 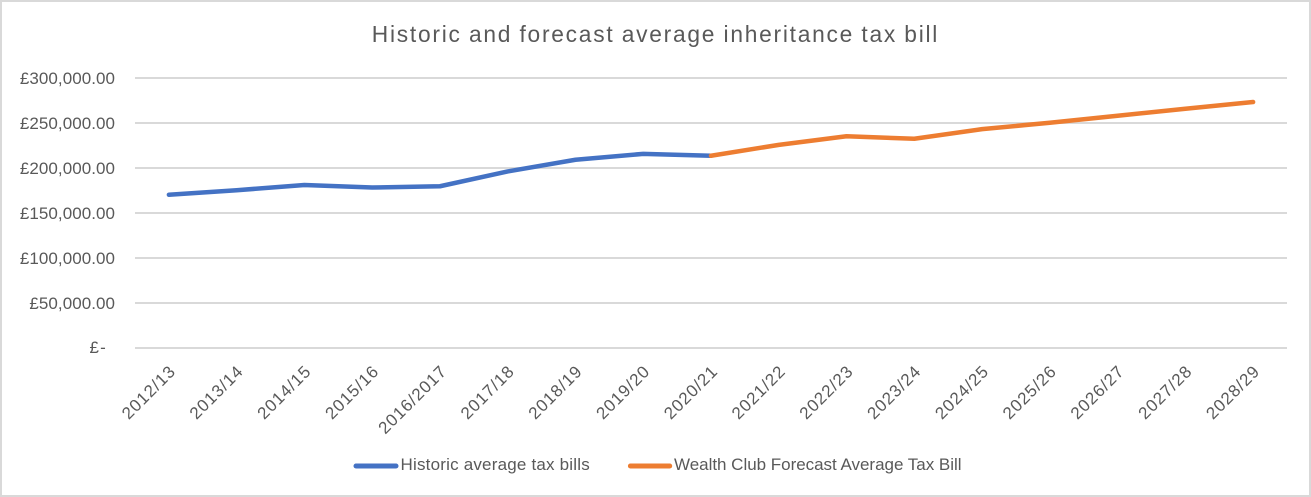 I want to click on svg-text: 2020/21, so click(x=690, y=392).